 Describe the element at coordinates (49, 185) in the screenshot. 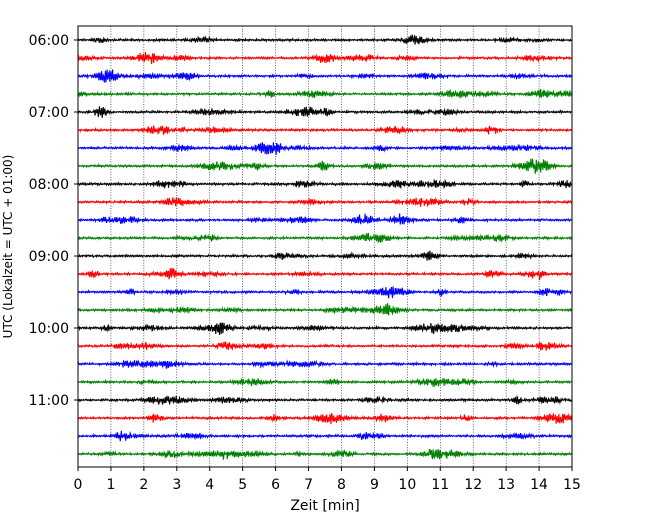

I see `y-tick-label: 08:00` at that location.